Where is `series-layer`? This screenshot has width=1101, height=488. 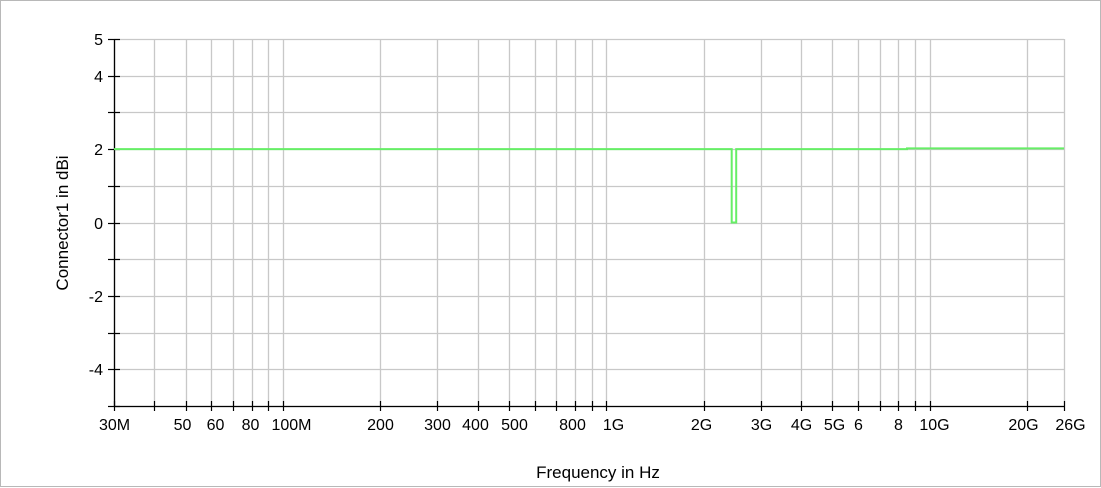 series-layer is located at coordinates (589, 185).